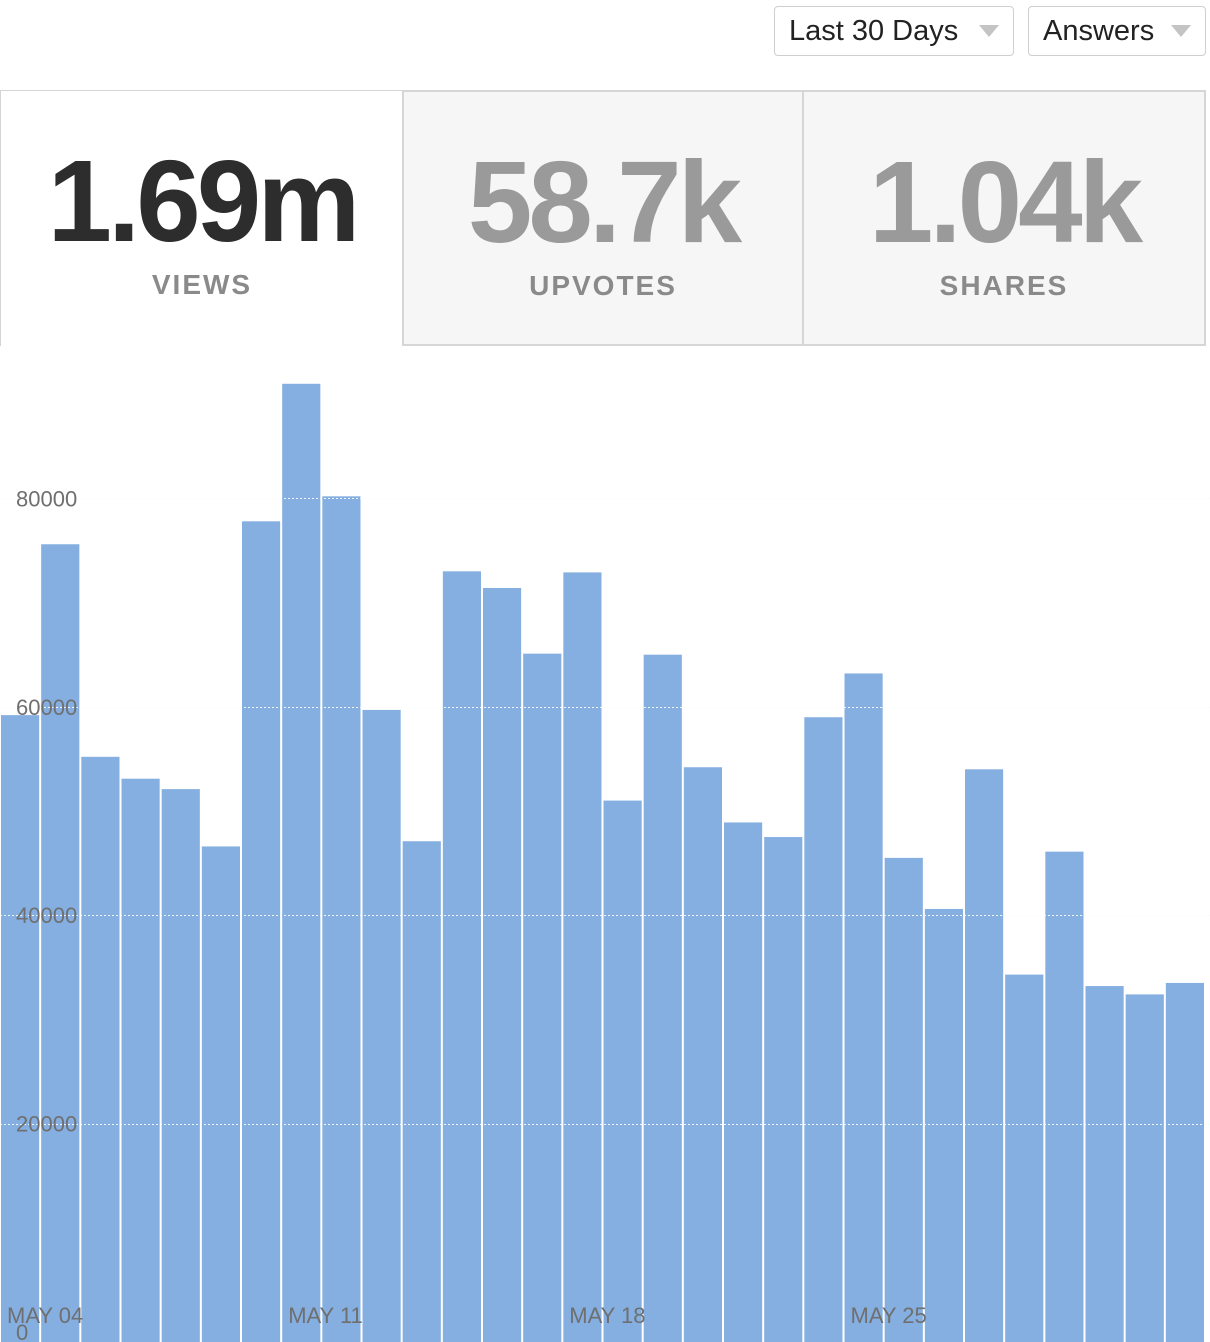 The width and height of the screenshot is (1210, 1342). I want to click on y-axis-tick-label: 0, so click(22, 1331).